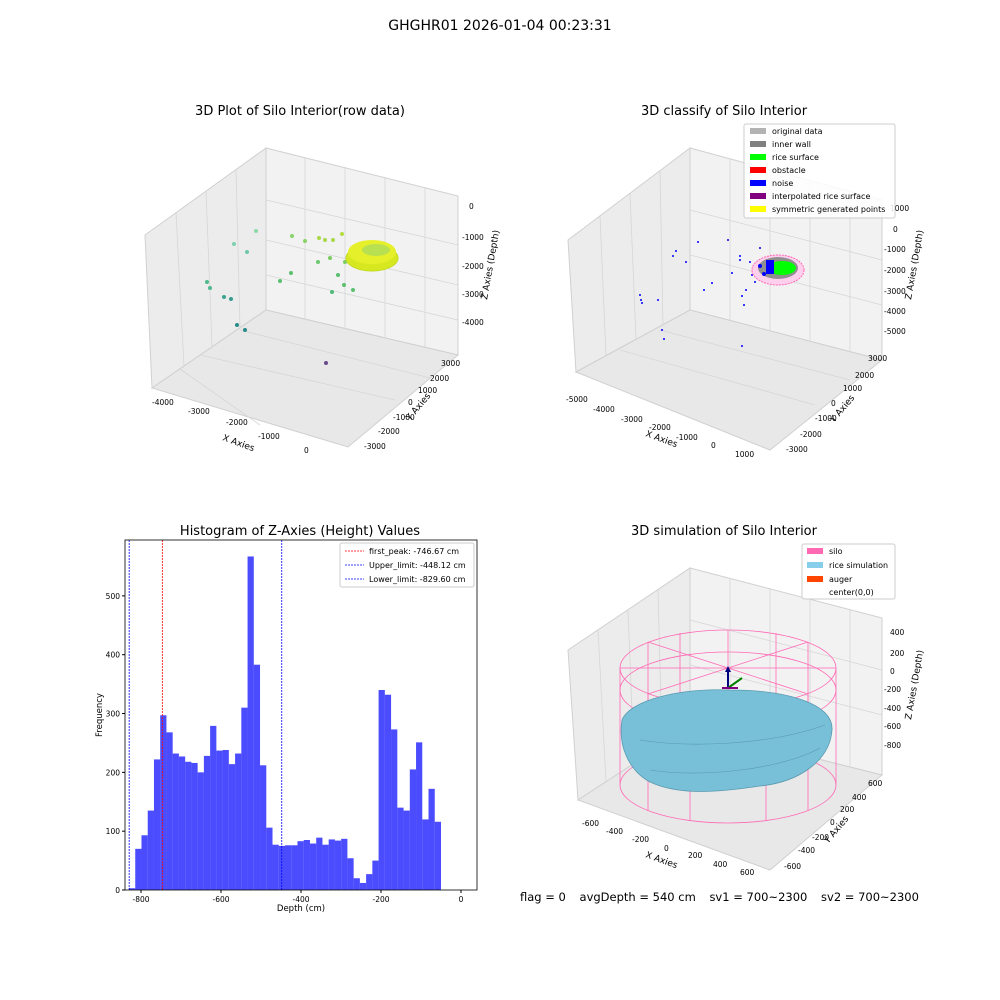  Describe the element at coordinates (427, 390) in the screenshot. I see `raw-ytick: 1000` at that location.